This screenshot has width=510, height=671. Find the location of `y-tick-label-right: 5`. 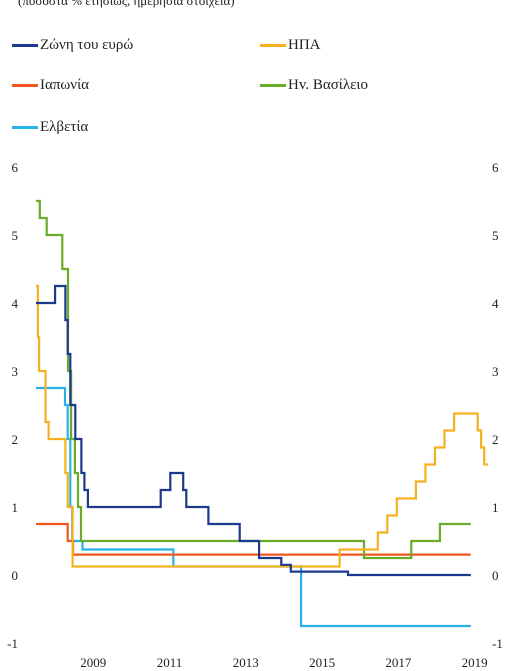

y-tick-label-right: 5 is located at coordinates (495, 235).